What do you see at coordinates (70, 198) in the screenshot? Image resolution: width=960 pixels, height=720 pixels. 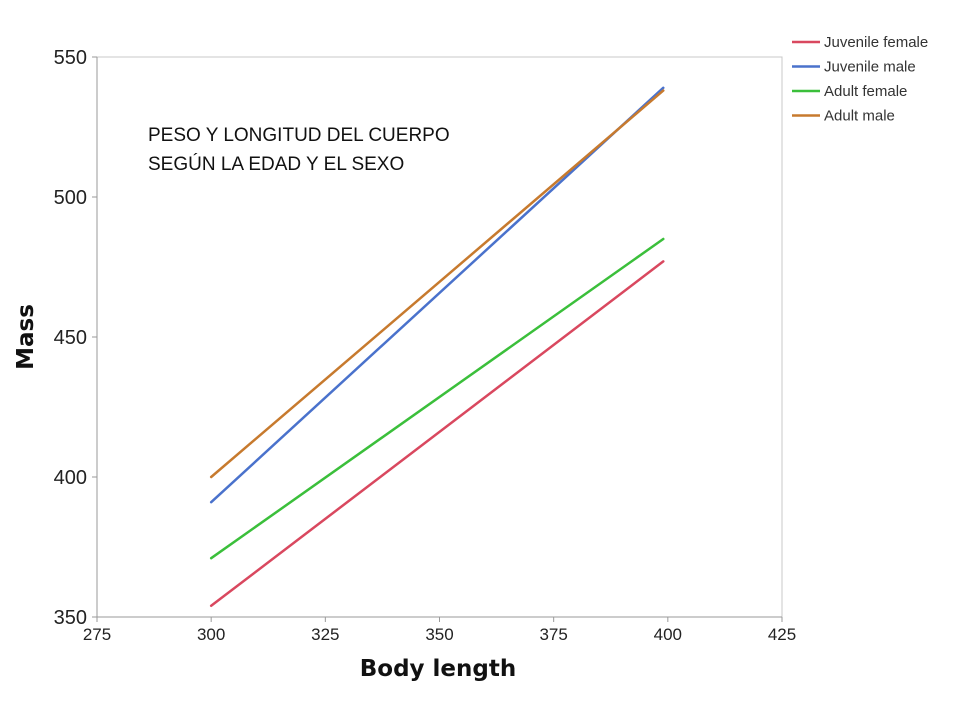 I see `y-tick-label: 500` at bounding box center [70, 198].